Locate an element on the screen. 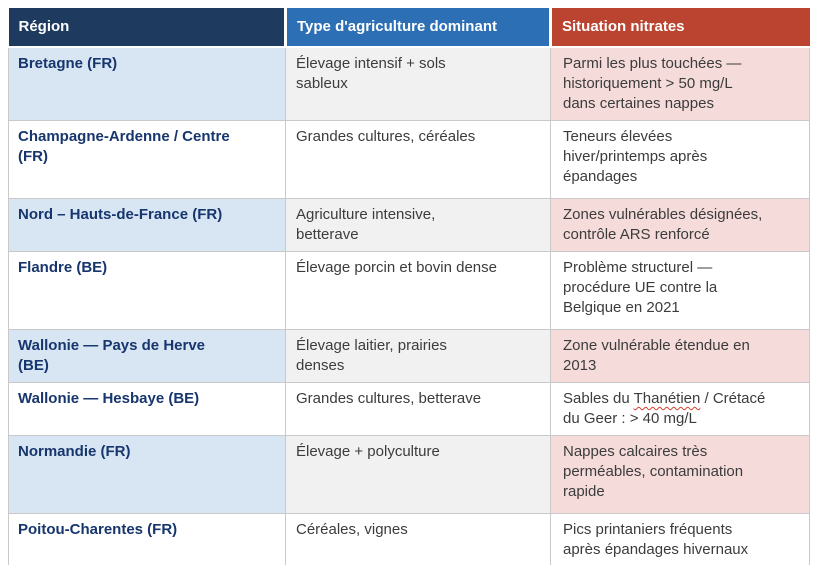  cell-text: Sables du is located at coordinates (598, 398).